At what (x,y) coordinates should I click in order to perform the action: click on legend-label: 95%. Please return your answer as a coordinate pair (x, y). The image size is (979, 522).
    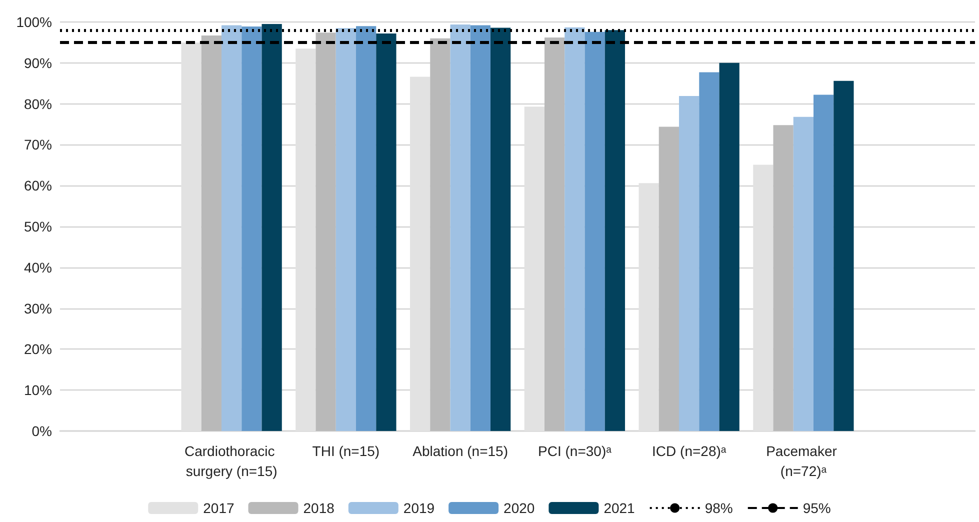
    Looking at the image, I should click on (816, 508).